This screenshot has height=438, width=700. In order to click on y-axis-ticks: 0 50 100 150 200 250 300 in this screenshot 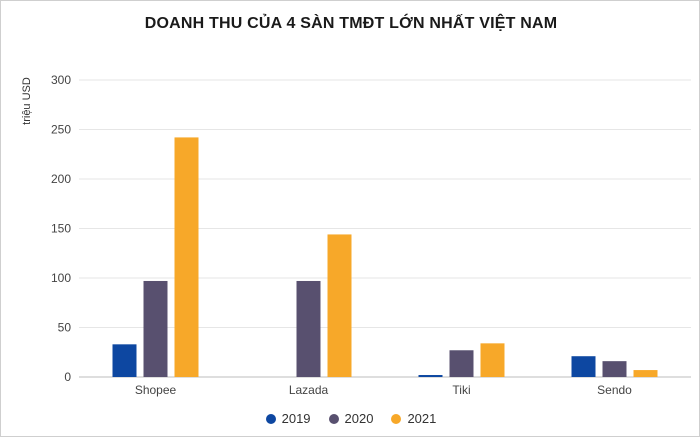, I will do `click(61, 228)`.